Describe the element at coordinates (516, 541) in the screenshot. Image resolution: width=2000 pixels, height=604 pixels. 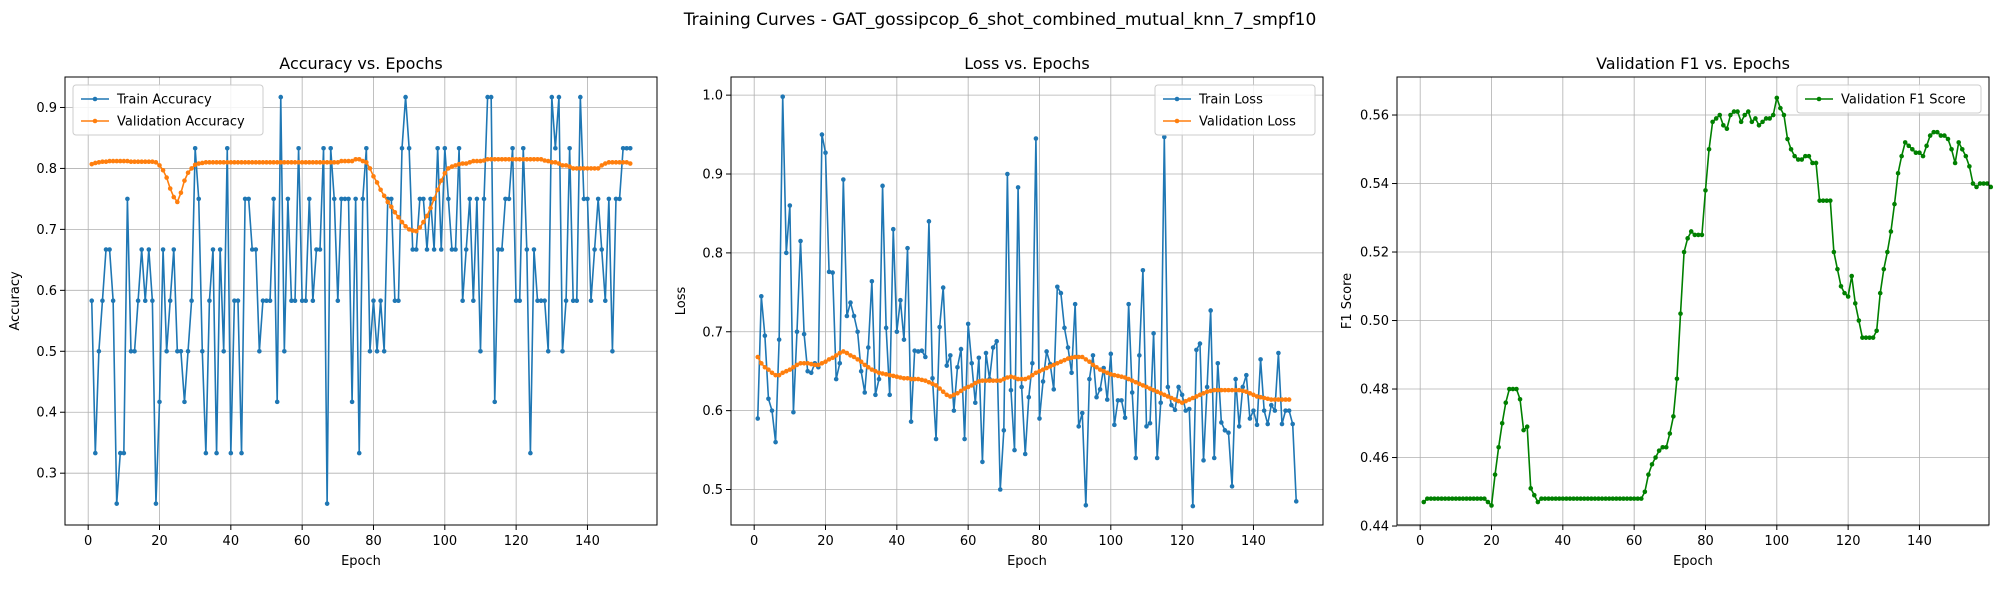
I see `x-tick-label: 120` at that location.